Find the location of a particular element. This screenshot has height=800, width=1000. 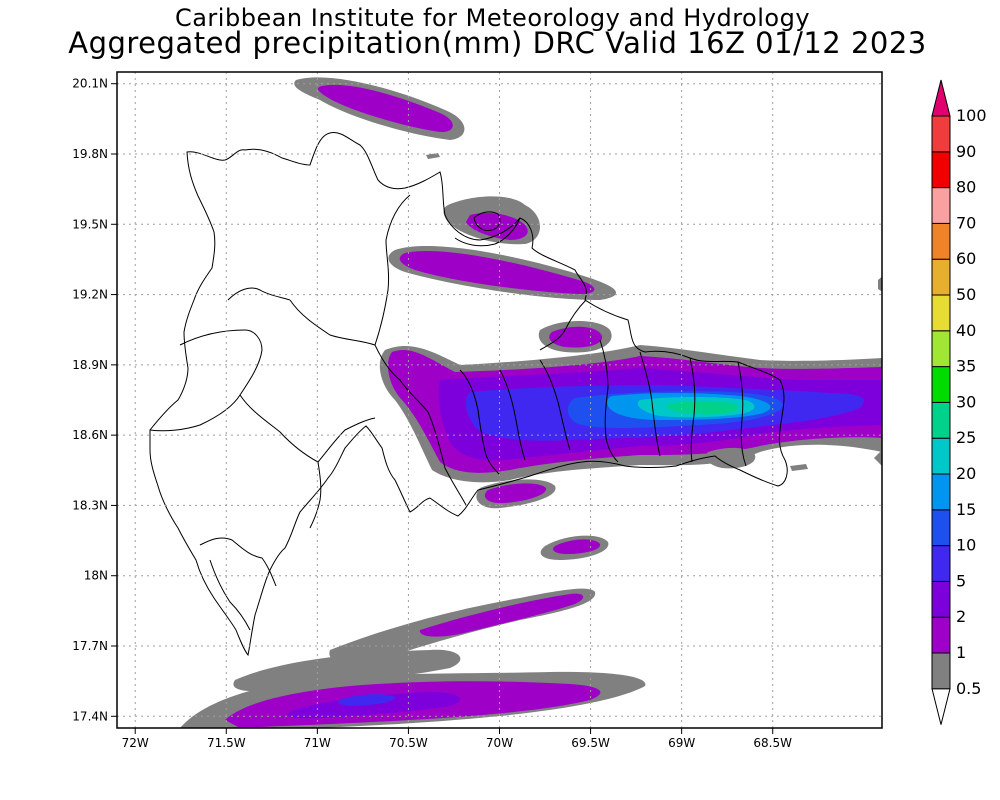

lat-tick-label: 18.3N is located at coordinates (90, 505).